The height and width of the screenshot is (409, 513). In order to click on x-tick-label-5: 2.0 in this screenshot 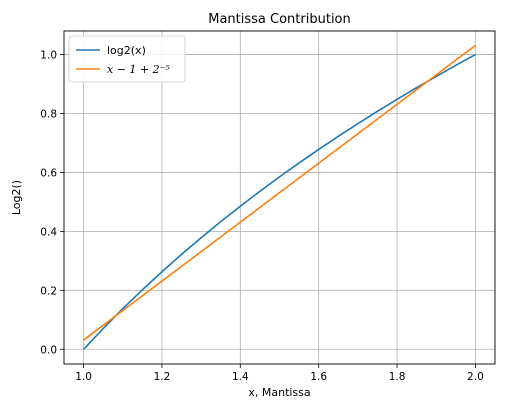, I will do `click(475, 377)`.